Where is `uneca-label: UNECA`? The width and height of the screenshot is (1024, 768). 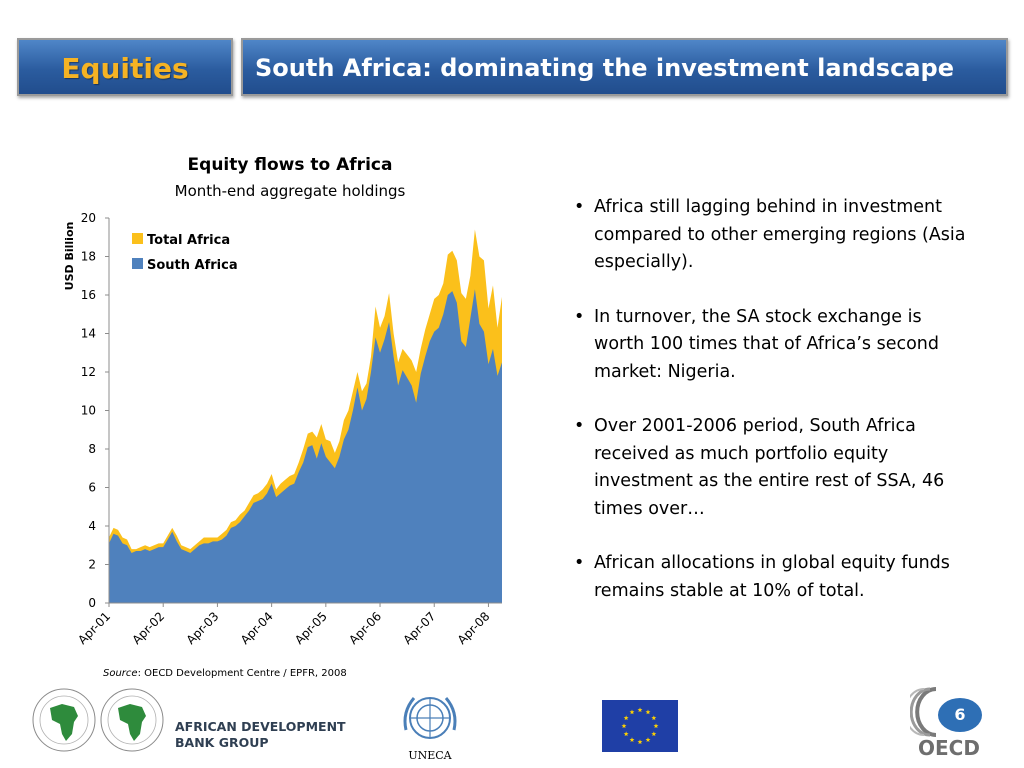 uneca-label: UNECA is located at coordinates (430, 755).